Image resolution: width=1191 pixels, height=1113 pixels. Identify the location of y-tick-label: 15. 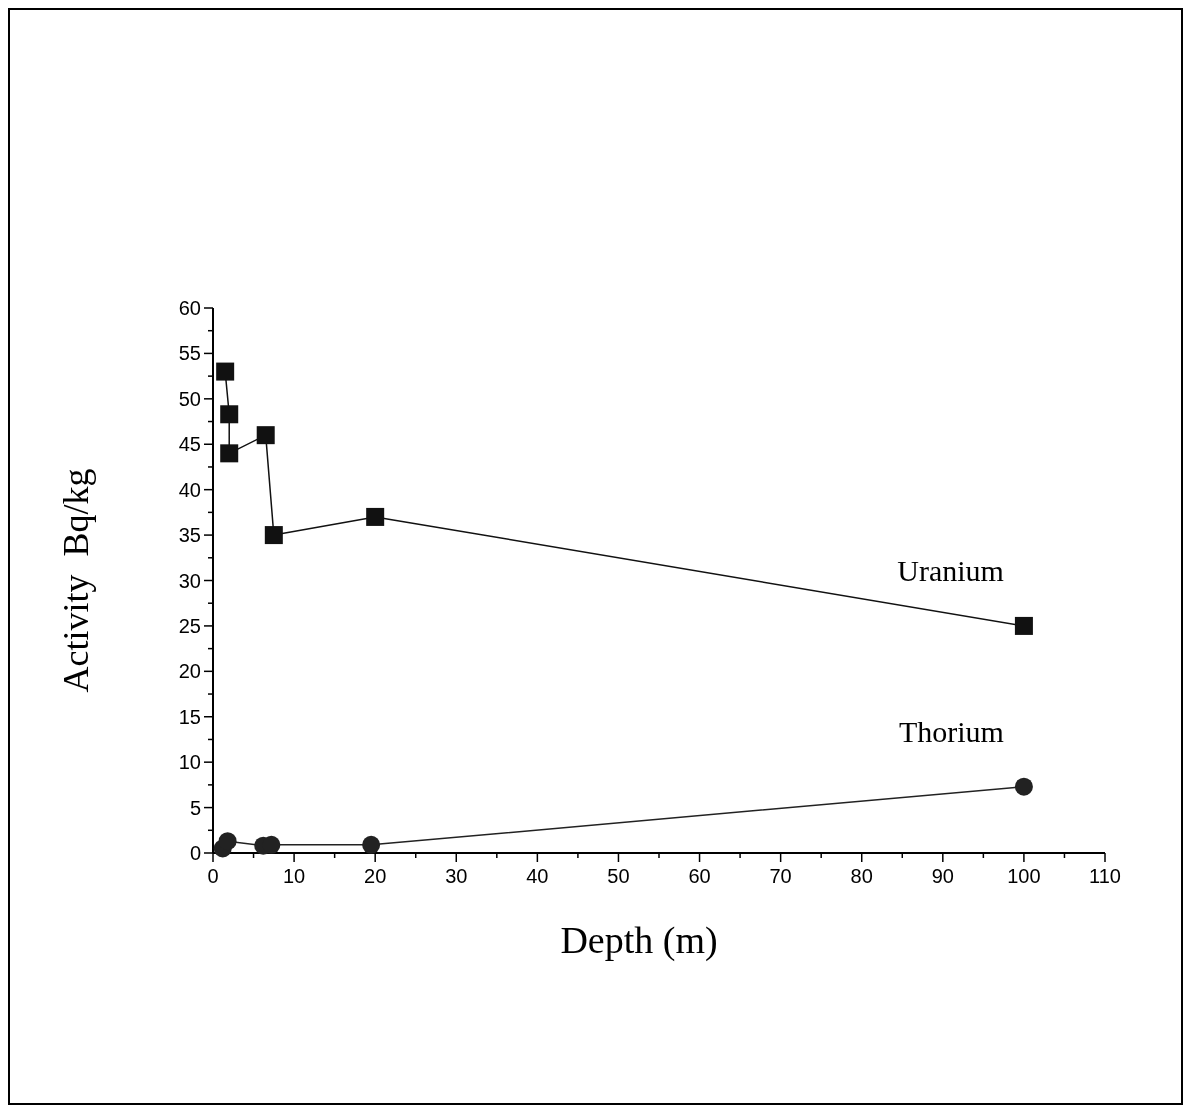
(189, 716).